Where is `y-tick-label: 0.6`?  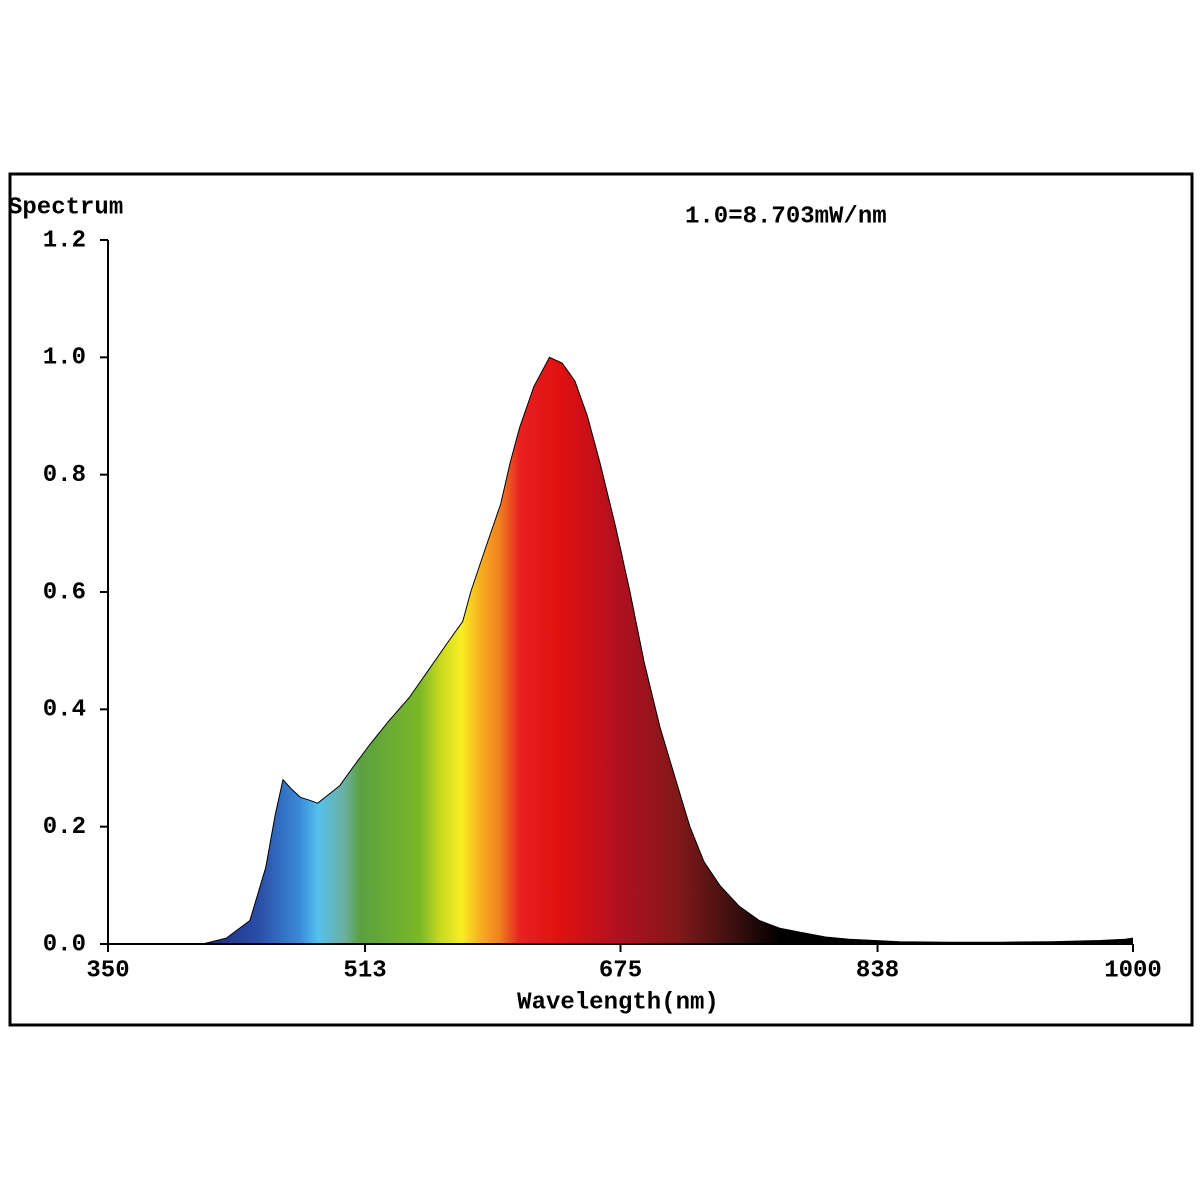
y-tick-label: 0.6 is located at coordinates (64, 592).